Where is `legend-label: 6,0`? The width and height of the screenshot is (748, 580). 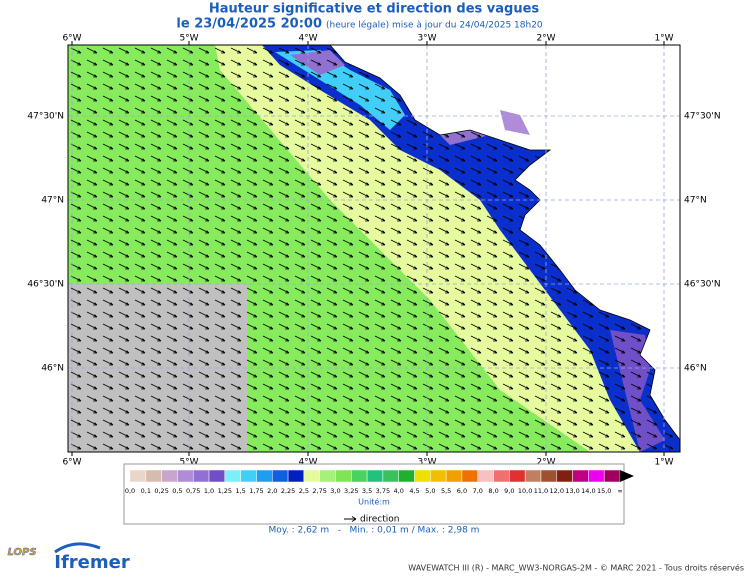 legend-label: 6,0 is located at coordinates (462, 491).